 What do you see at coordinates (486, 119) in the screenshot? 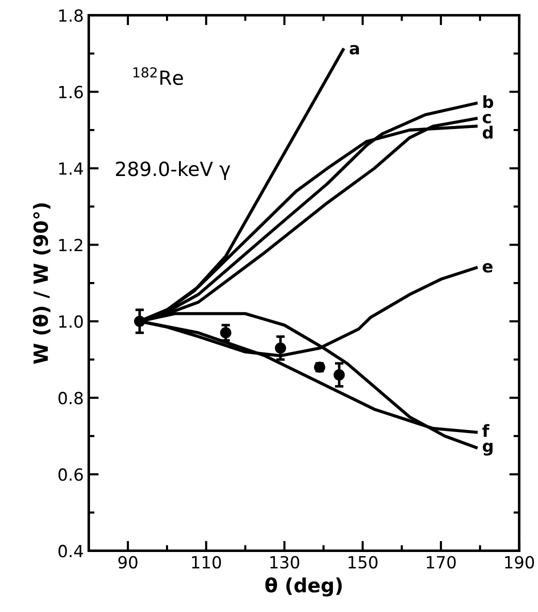
I see `legend-label: c` at bounding box center [486, 119].